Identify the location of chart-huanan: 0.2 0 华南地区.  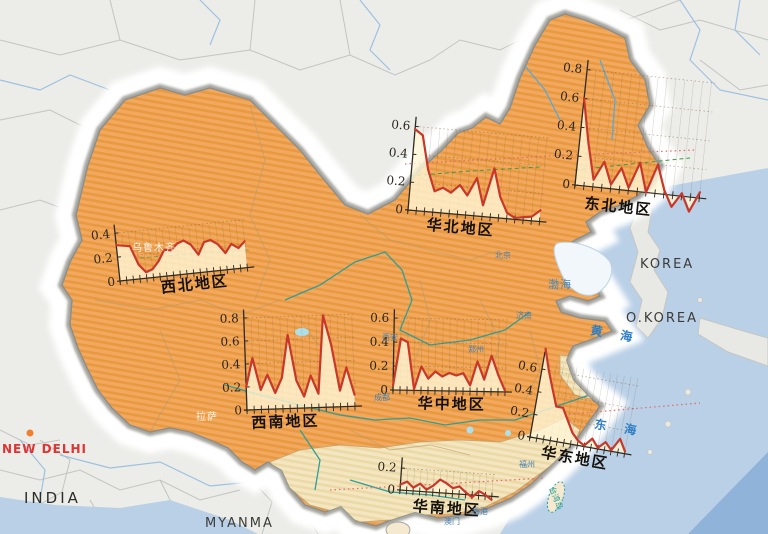
(438, 488).